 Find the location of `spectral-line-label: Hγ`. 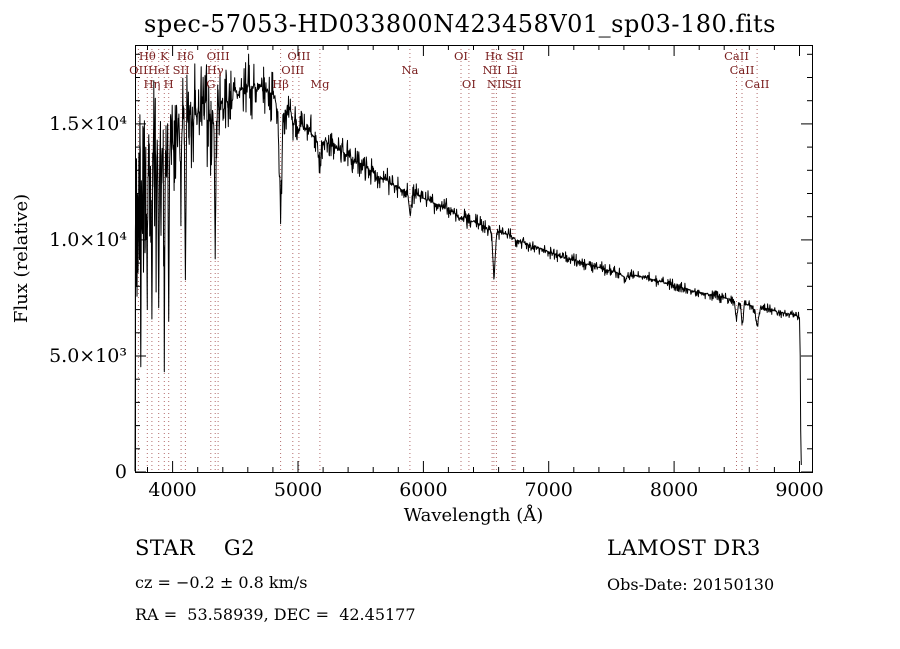

spectral-line-label: Hγ is located at coordinates (215, 70).